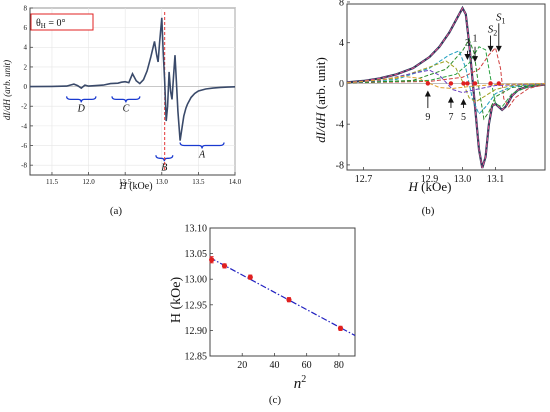 Image resolution: width=550 pixels, height=412 pixels. I want to click on panel-c-frame, so click(282, 292).